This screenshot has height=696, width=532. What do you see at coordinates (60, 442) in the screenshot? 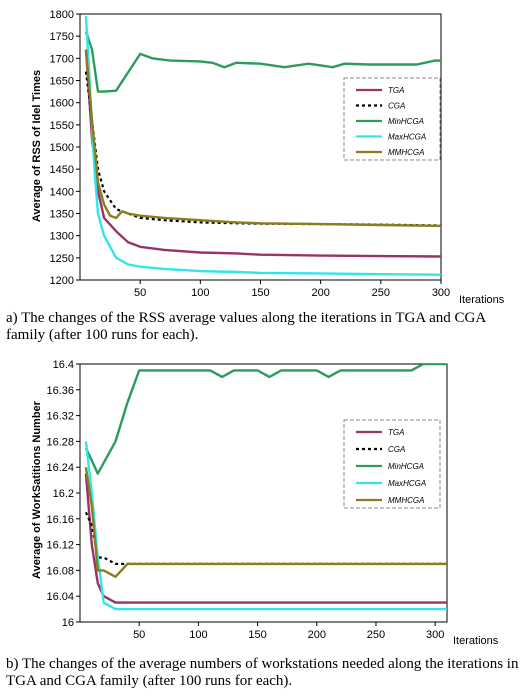
I see `y-tick-label: 16.28` at bounding box center [60, 442].